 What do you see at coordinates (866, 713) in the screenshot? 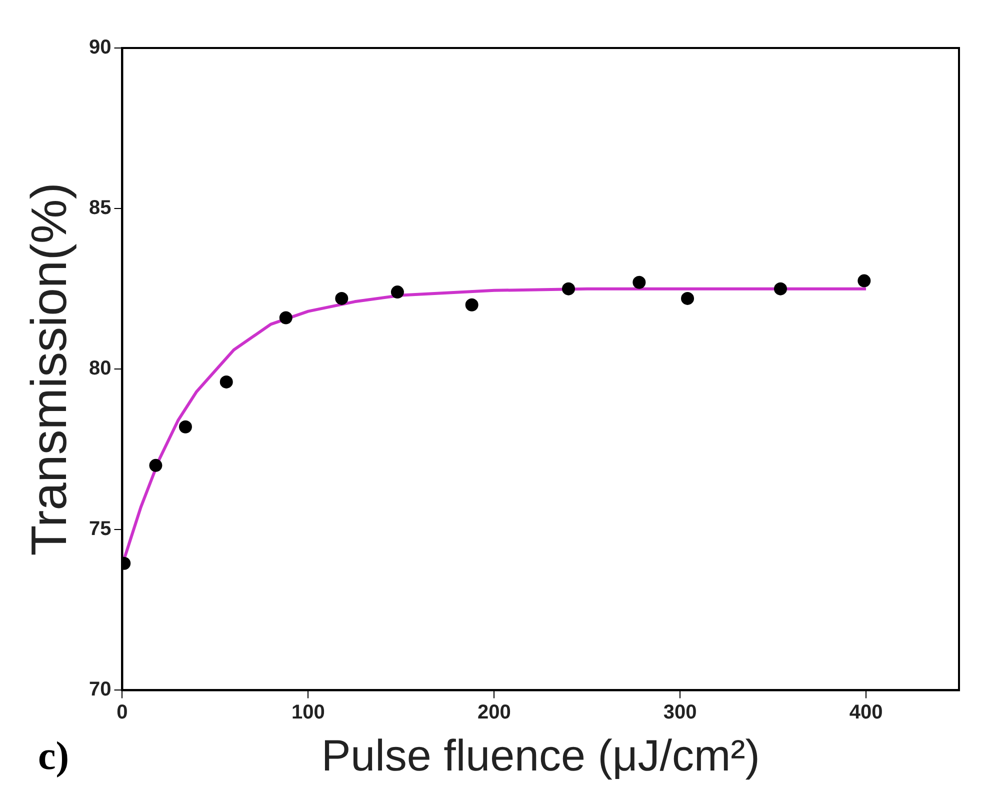
I see `x-tick-label: 400` at bounding box center [866, 713].